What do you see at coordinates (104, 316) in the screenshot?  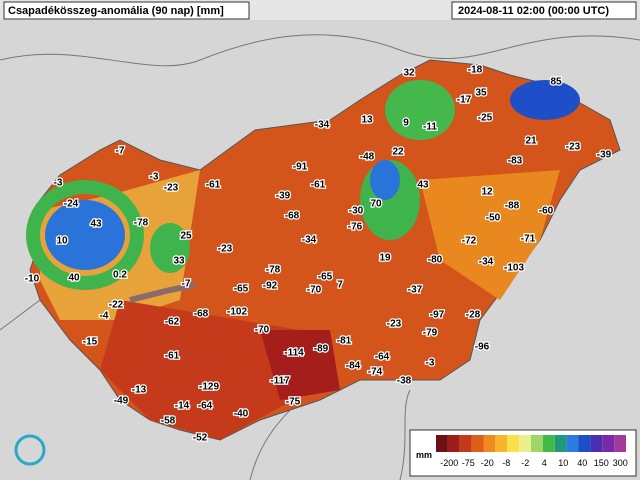 I see `station-value: -4` at bounding box center [104, 316].